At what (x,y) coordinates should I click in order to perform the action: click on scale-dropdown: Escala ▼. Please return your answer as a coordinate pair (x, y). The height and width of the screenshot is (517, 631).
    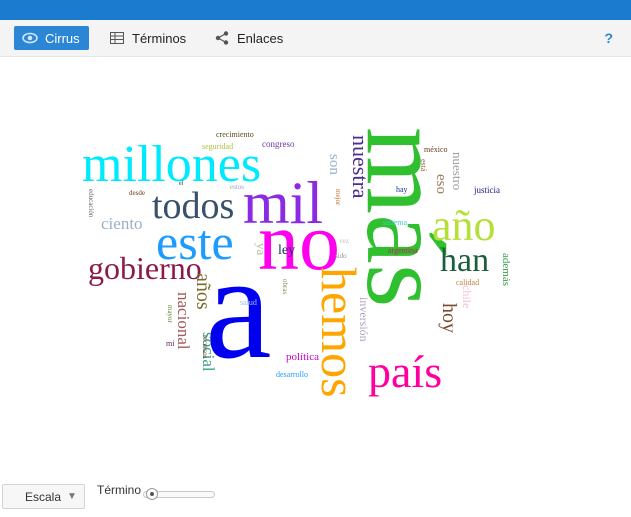
    Looking at the image, I should click on (43, 496).